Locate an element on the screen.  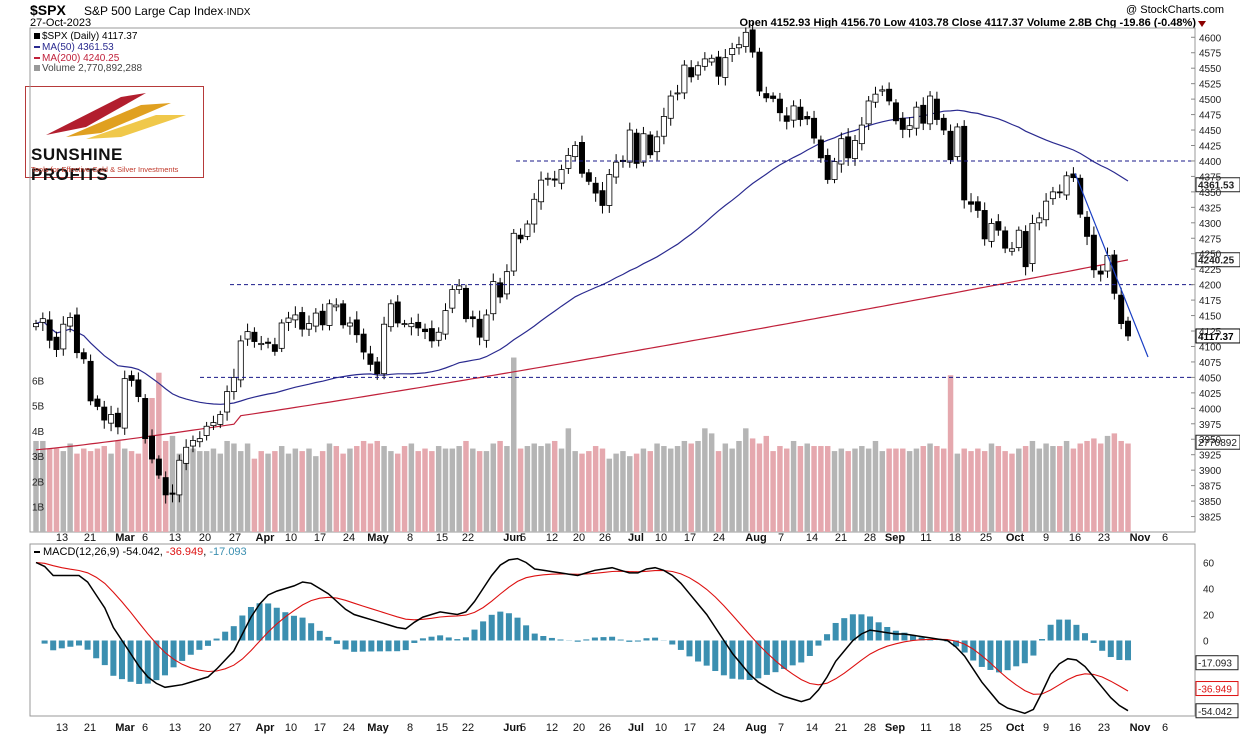
date-tick-label: 17 is located at coordinates (690, 538).